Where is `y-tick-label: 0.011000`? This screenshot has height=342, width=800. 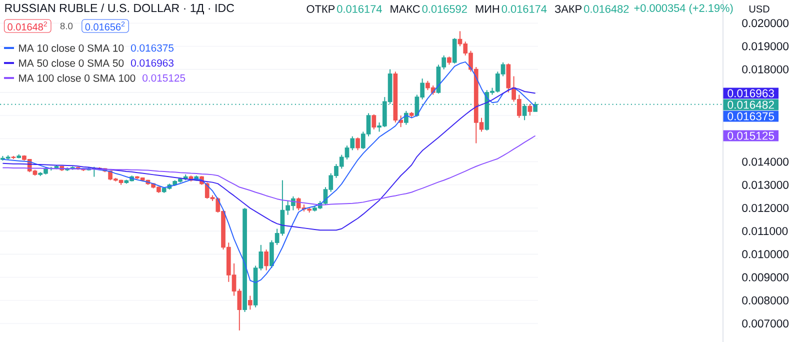 y-tick-label: 0.011000 is located at coordinates (765, 231).